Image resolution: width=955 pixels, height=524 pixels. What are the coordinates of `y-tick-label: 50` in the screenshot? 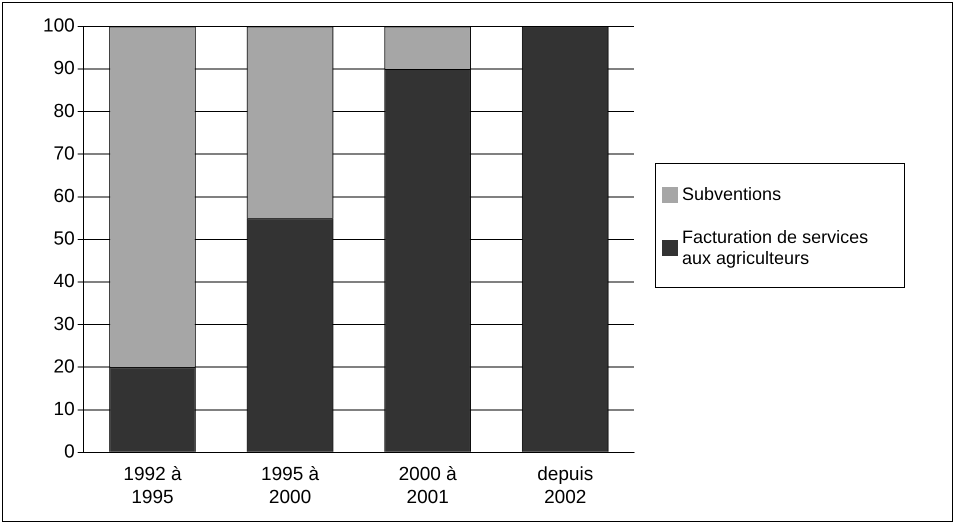 It's located at (64, 239).